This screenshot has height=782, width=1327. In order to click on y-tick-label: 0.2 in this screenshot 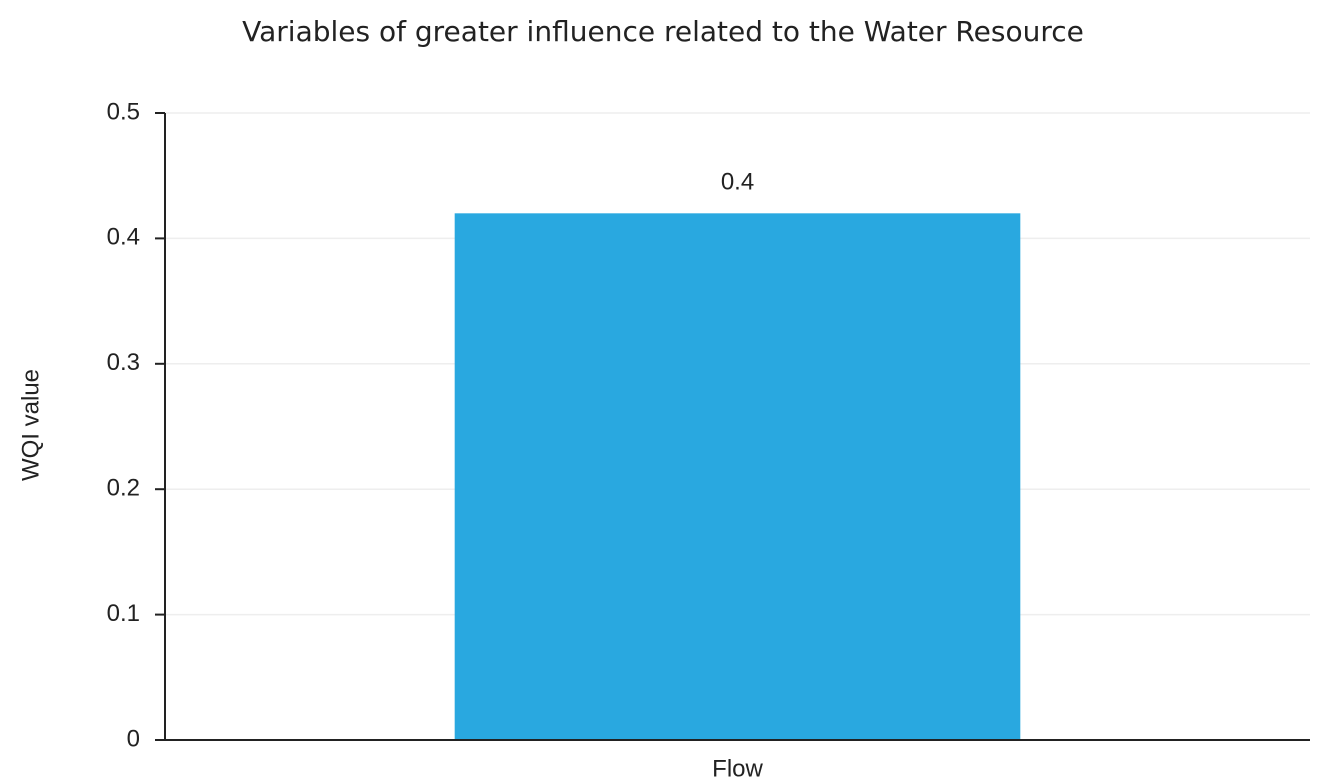, I will do `click(123, 488)`.